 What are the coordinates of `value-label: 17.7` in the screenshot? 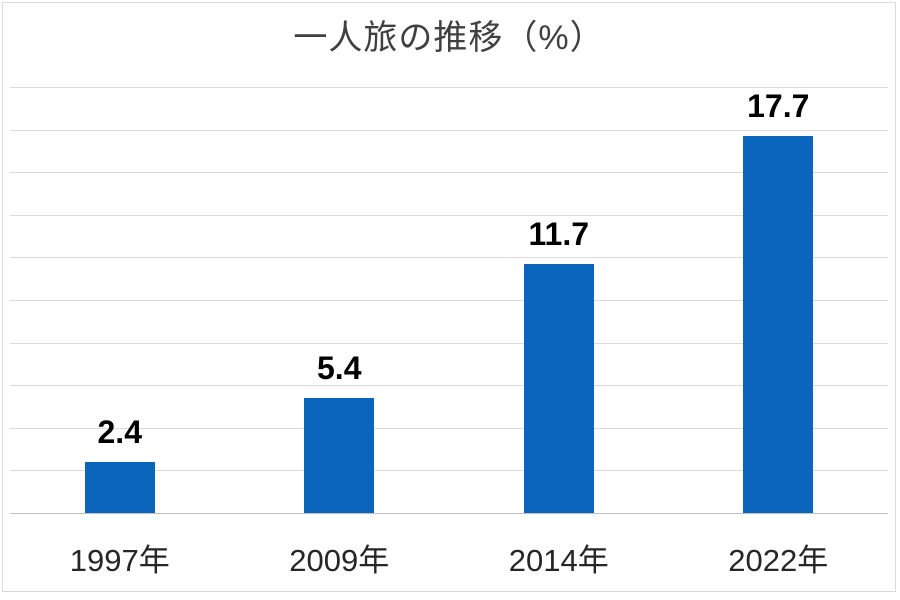 It's located at (778, 105).